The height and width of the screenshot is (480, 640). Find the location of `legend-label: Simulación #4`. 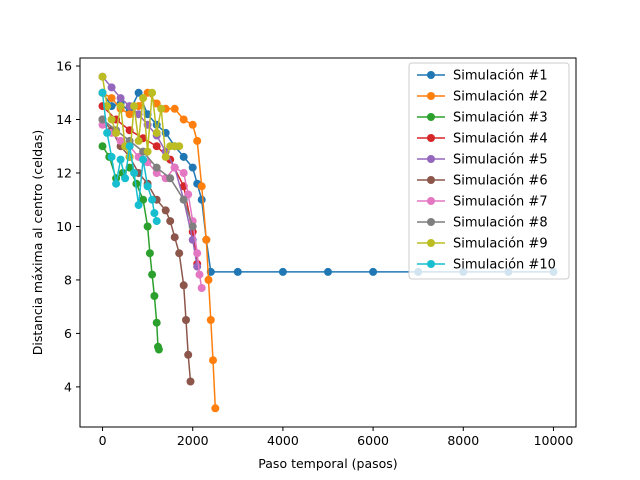

legend-label: Simulación #4 is located at coordinates (500, 139).